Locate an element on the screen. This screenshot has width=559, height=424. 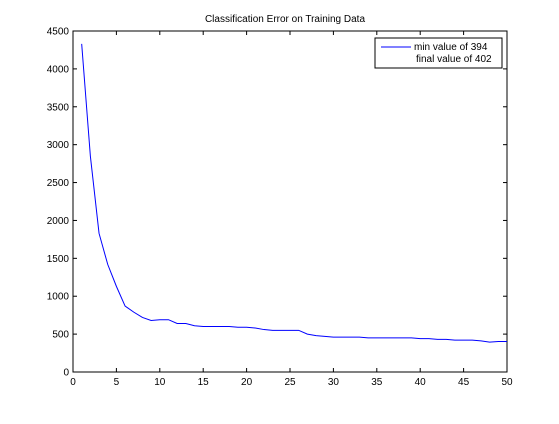
x-tick-label: 40 is located at coordinates (421, 382).